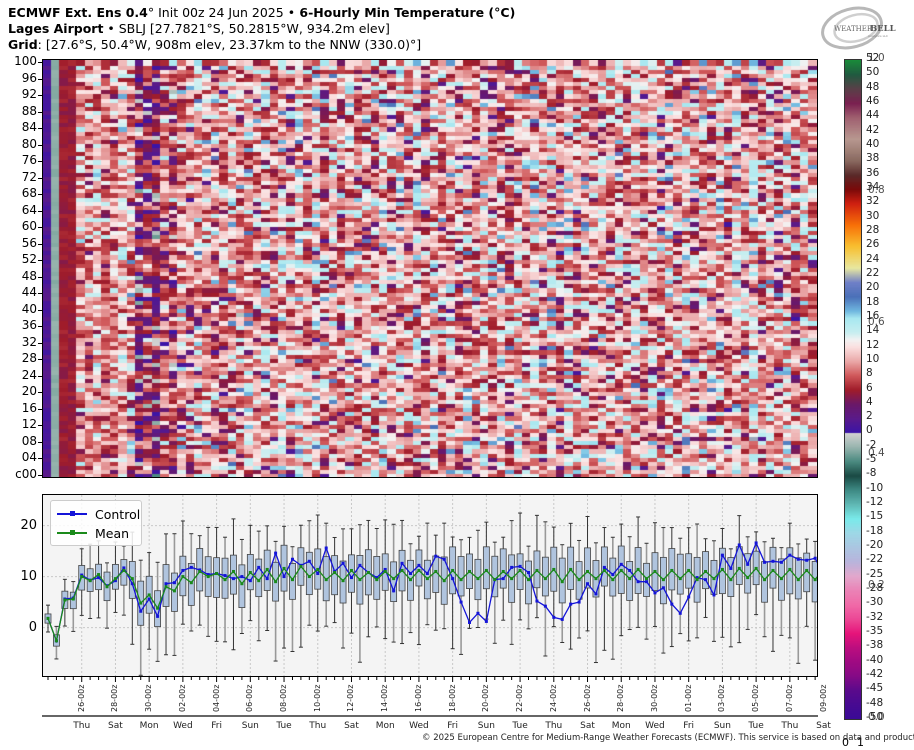 The height and width of the screenshot is (750, 914). I want to click on heatmap-y-tick: 56, so click(29, 242).